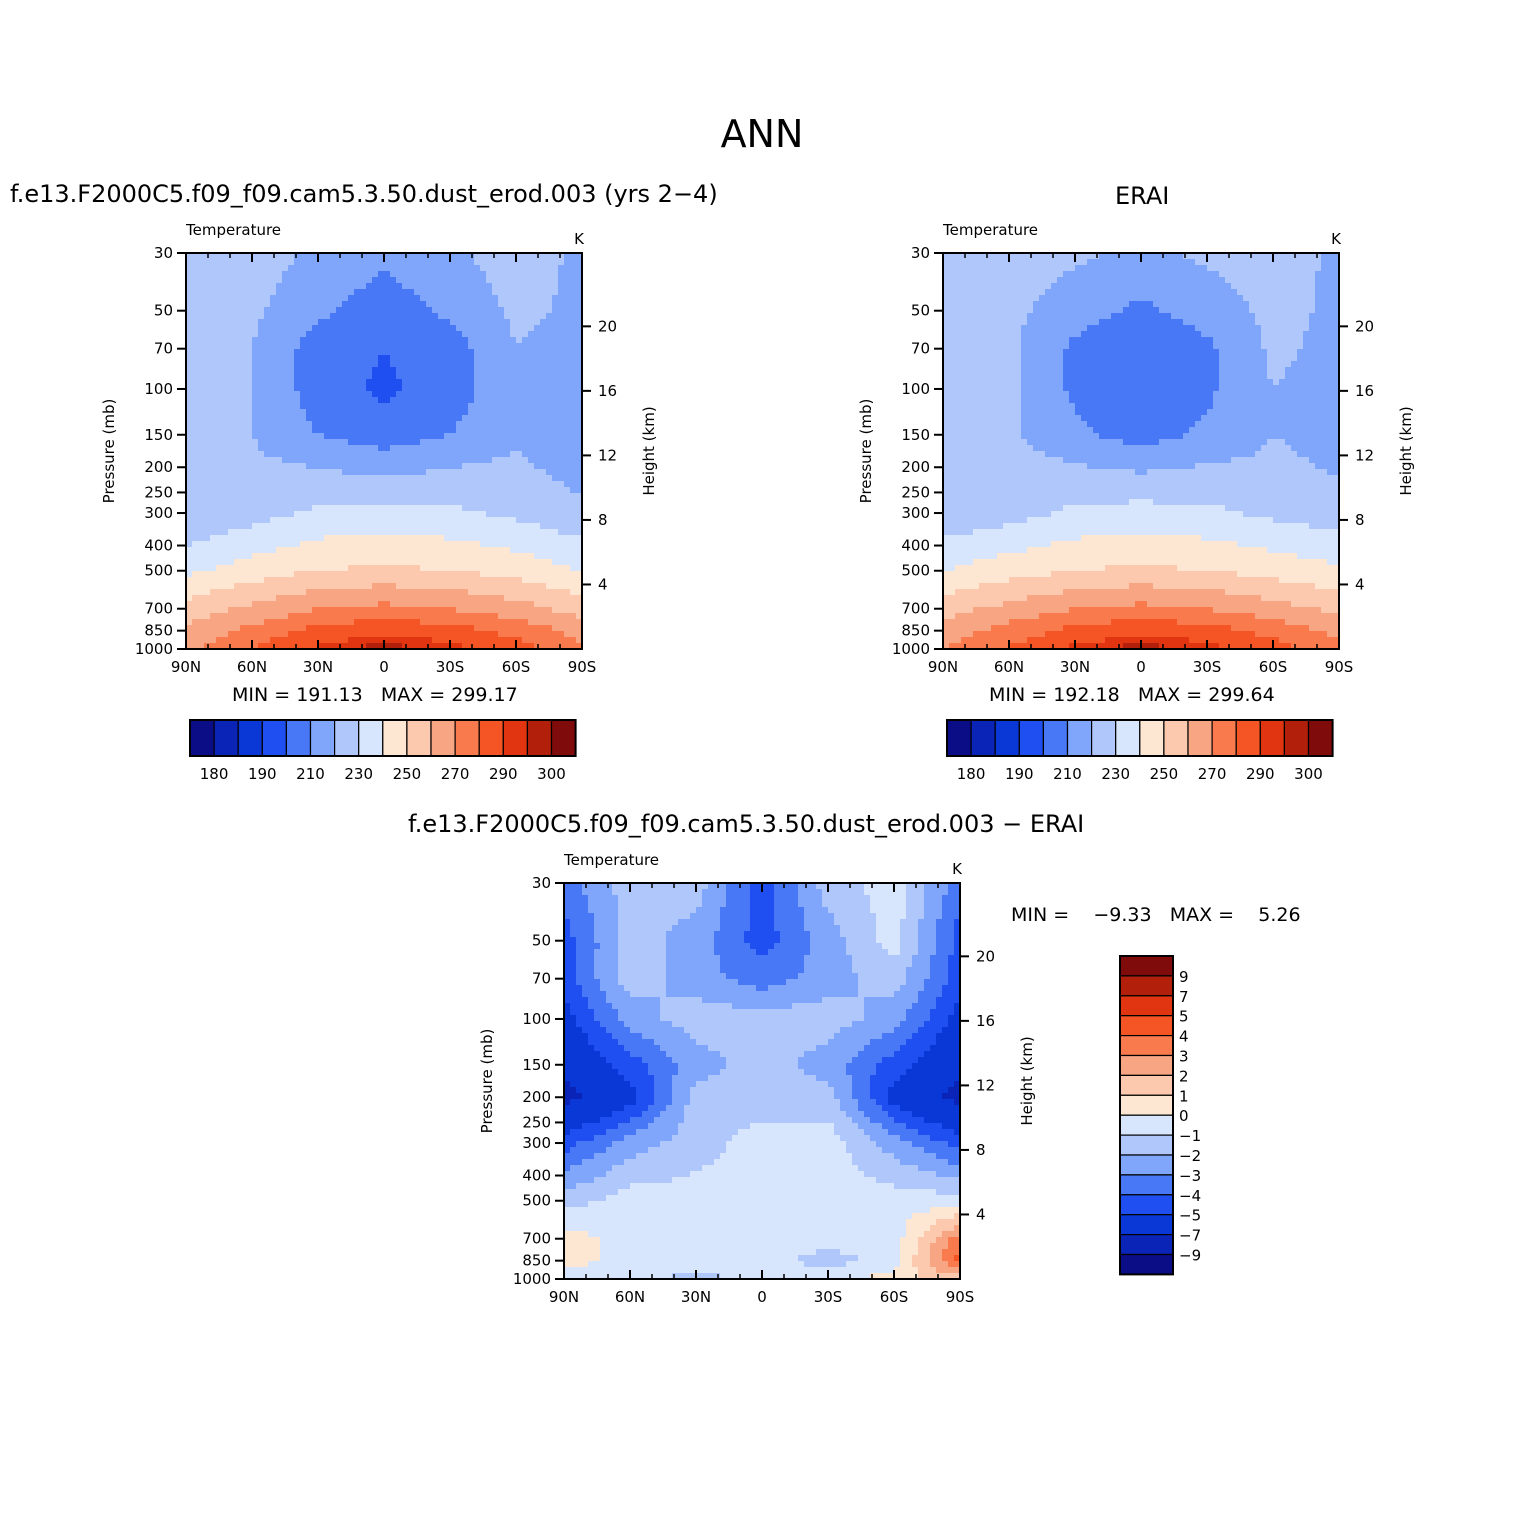 The image size is (1524, 1524). I want to click on colorbar-box, so click(250, 738).